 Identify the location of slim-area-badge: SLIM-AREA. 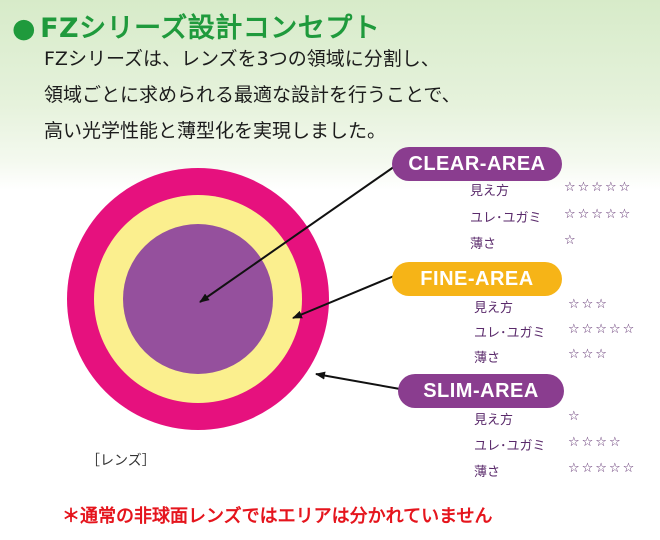
(481, 391).